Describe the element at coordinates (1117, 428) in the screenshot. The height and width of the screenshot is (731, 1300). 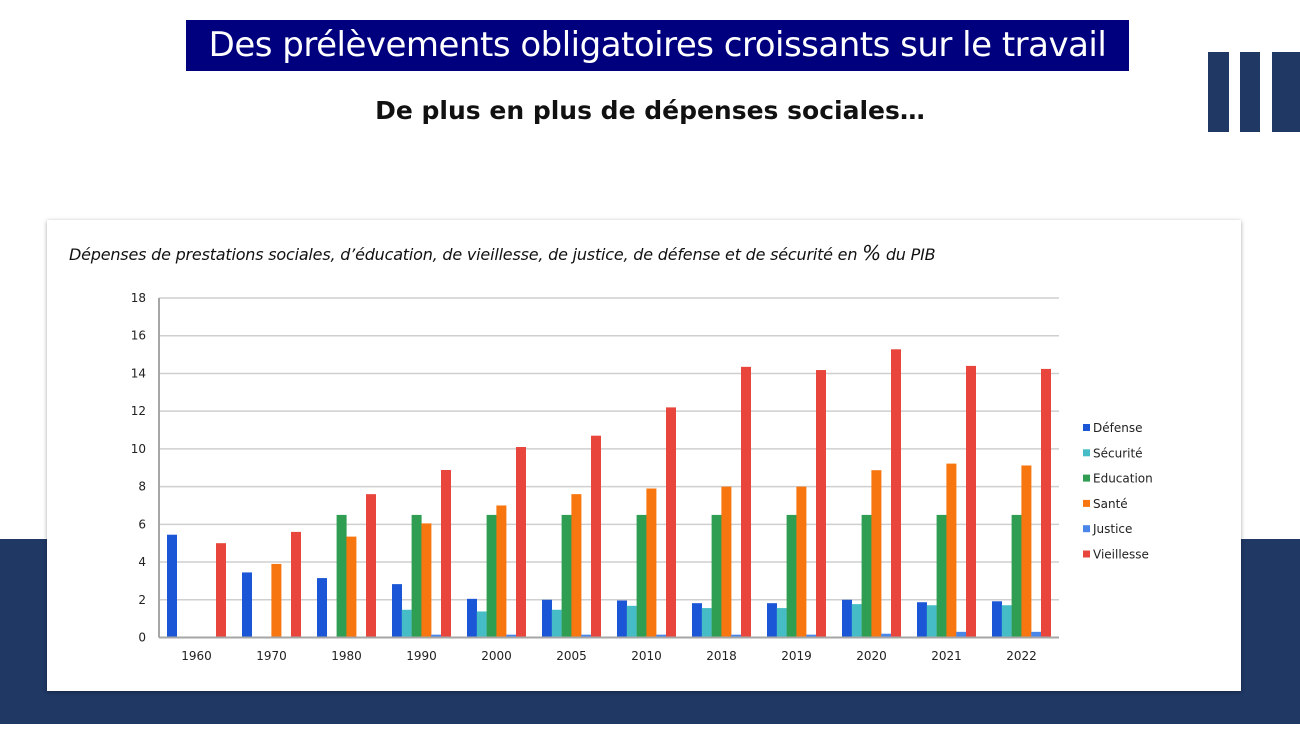
I see `legend-label: Défense` at that location.